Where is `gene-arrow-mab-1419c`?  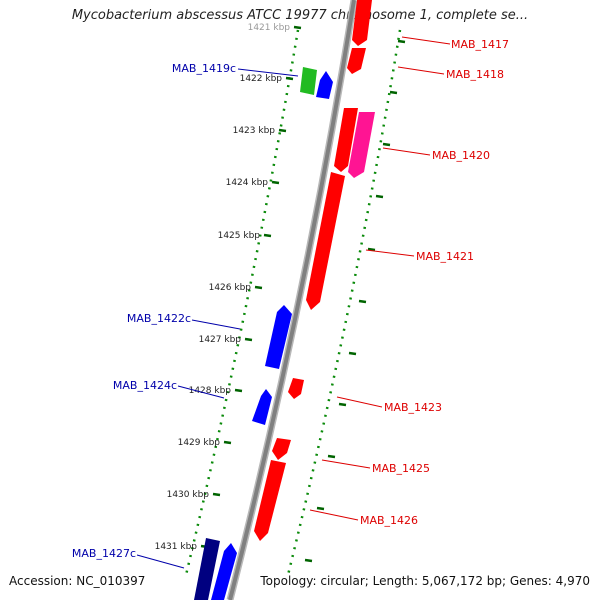 gene-arrow-mab-1419c is located at coordinates (324, 85).